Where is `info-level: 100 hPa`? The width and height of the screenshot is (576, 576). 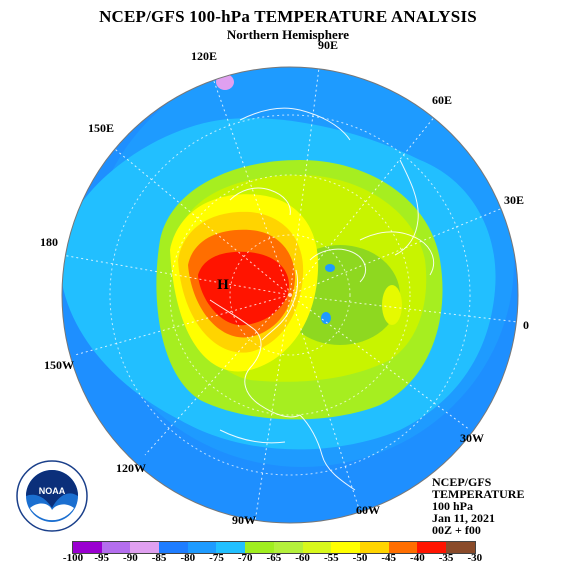
info-level: 100 hPa is located at coordinates (453, 506).